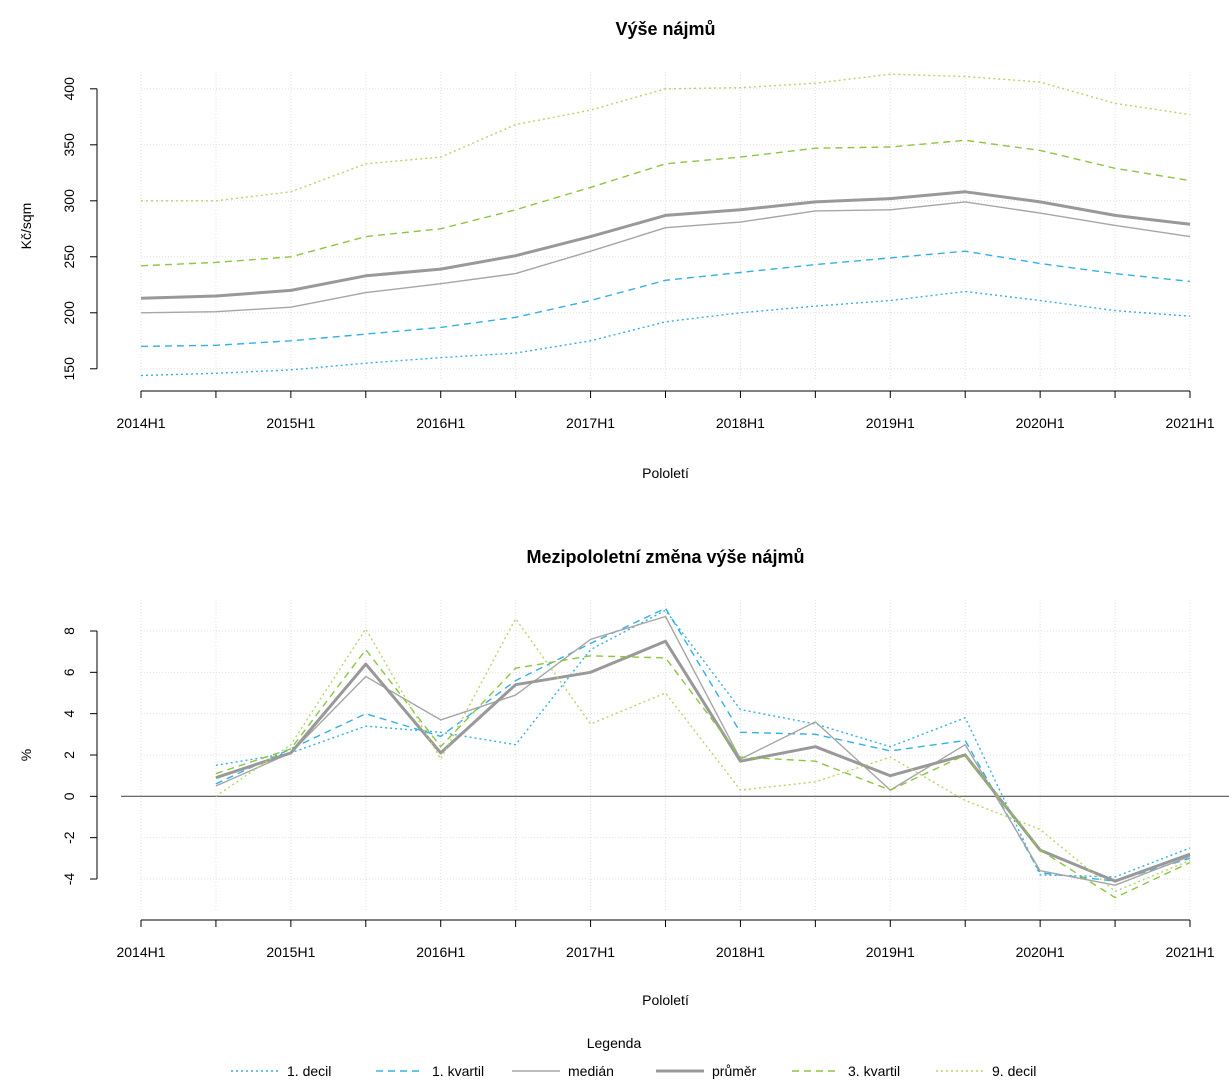 The width and height of the screenshot is (1229, 1087). Describe the element at coordinates (69, 257) in the screenshot. I see `panel-1-y-tick-label: 250` at that location.